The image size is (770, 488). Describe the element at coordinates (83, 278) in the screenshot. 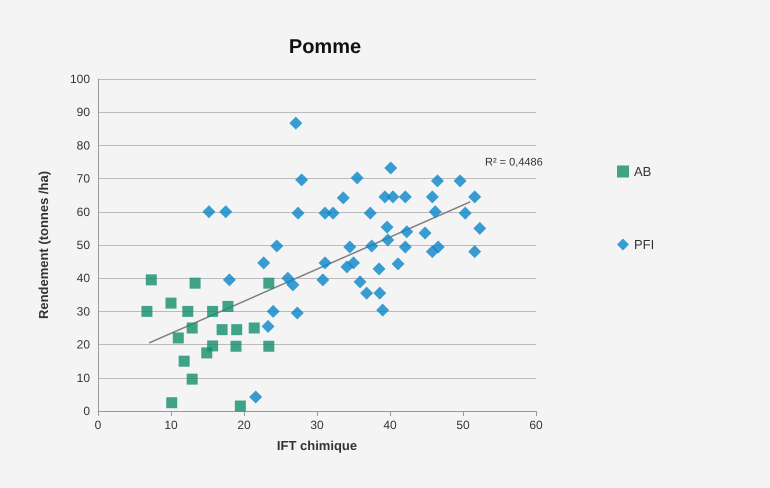

I see `y-tick-label: 40` at that location.